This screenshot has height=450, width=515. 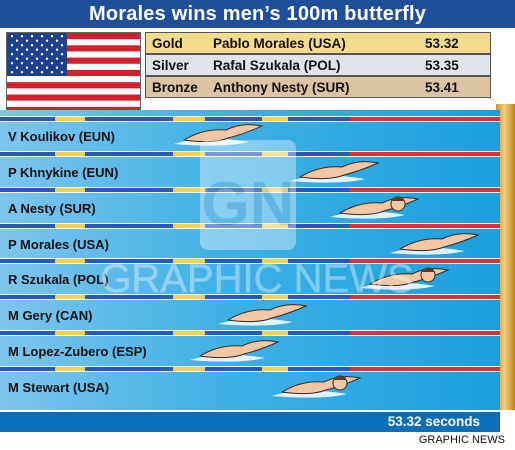 What do you see at coordinates (277, 65) in the screenshot?
I see `medal-athlete: Rafal Szukala (POL)` at bounding box center [277, 65].